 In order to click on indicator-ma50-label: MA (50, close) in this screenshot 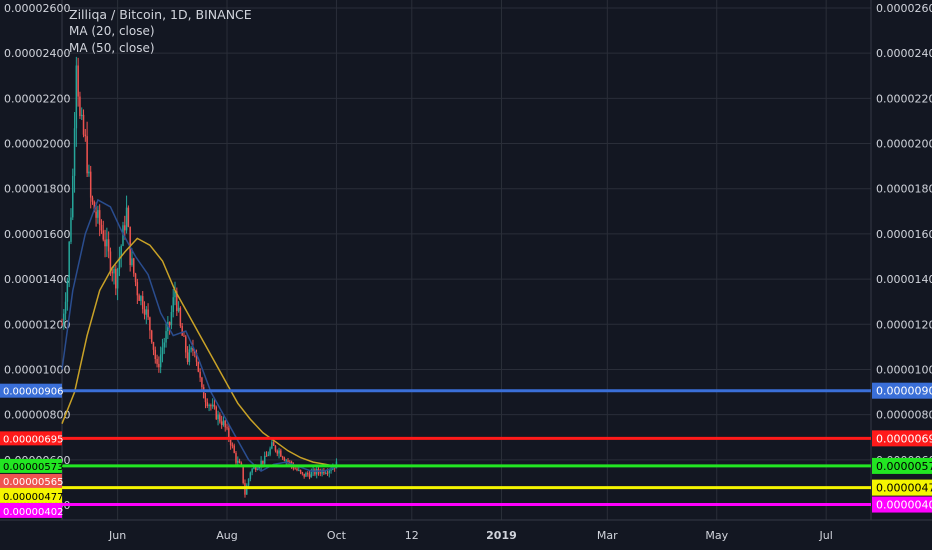, I will do `click(112, 48)`.